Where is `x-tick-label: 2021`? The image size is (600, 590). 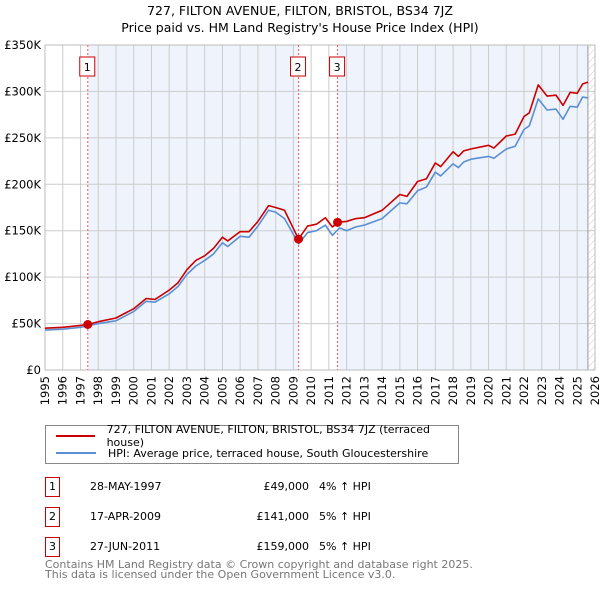
x-tick-label: 2021 is located at coordinates (506, 390).